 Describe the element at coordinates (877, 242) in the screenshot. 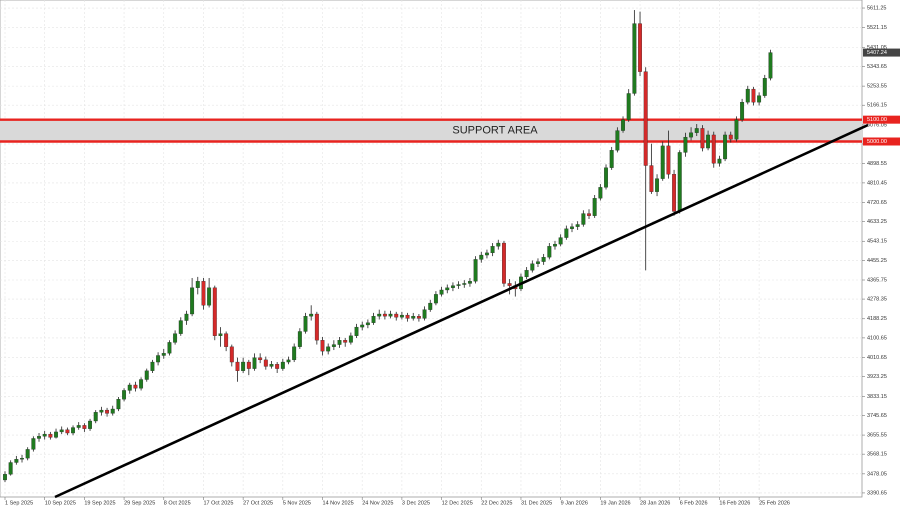

I see `y-tick-label: 4543.15` at that location.